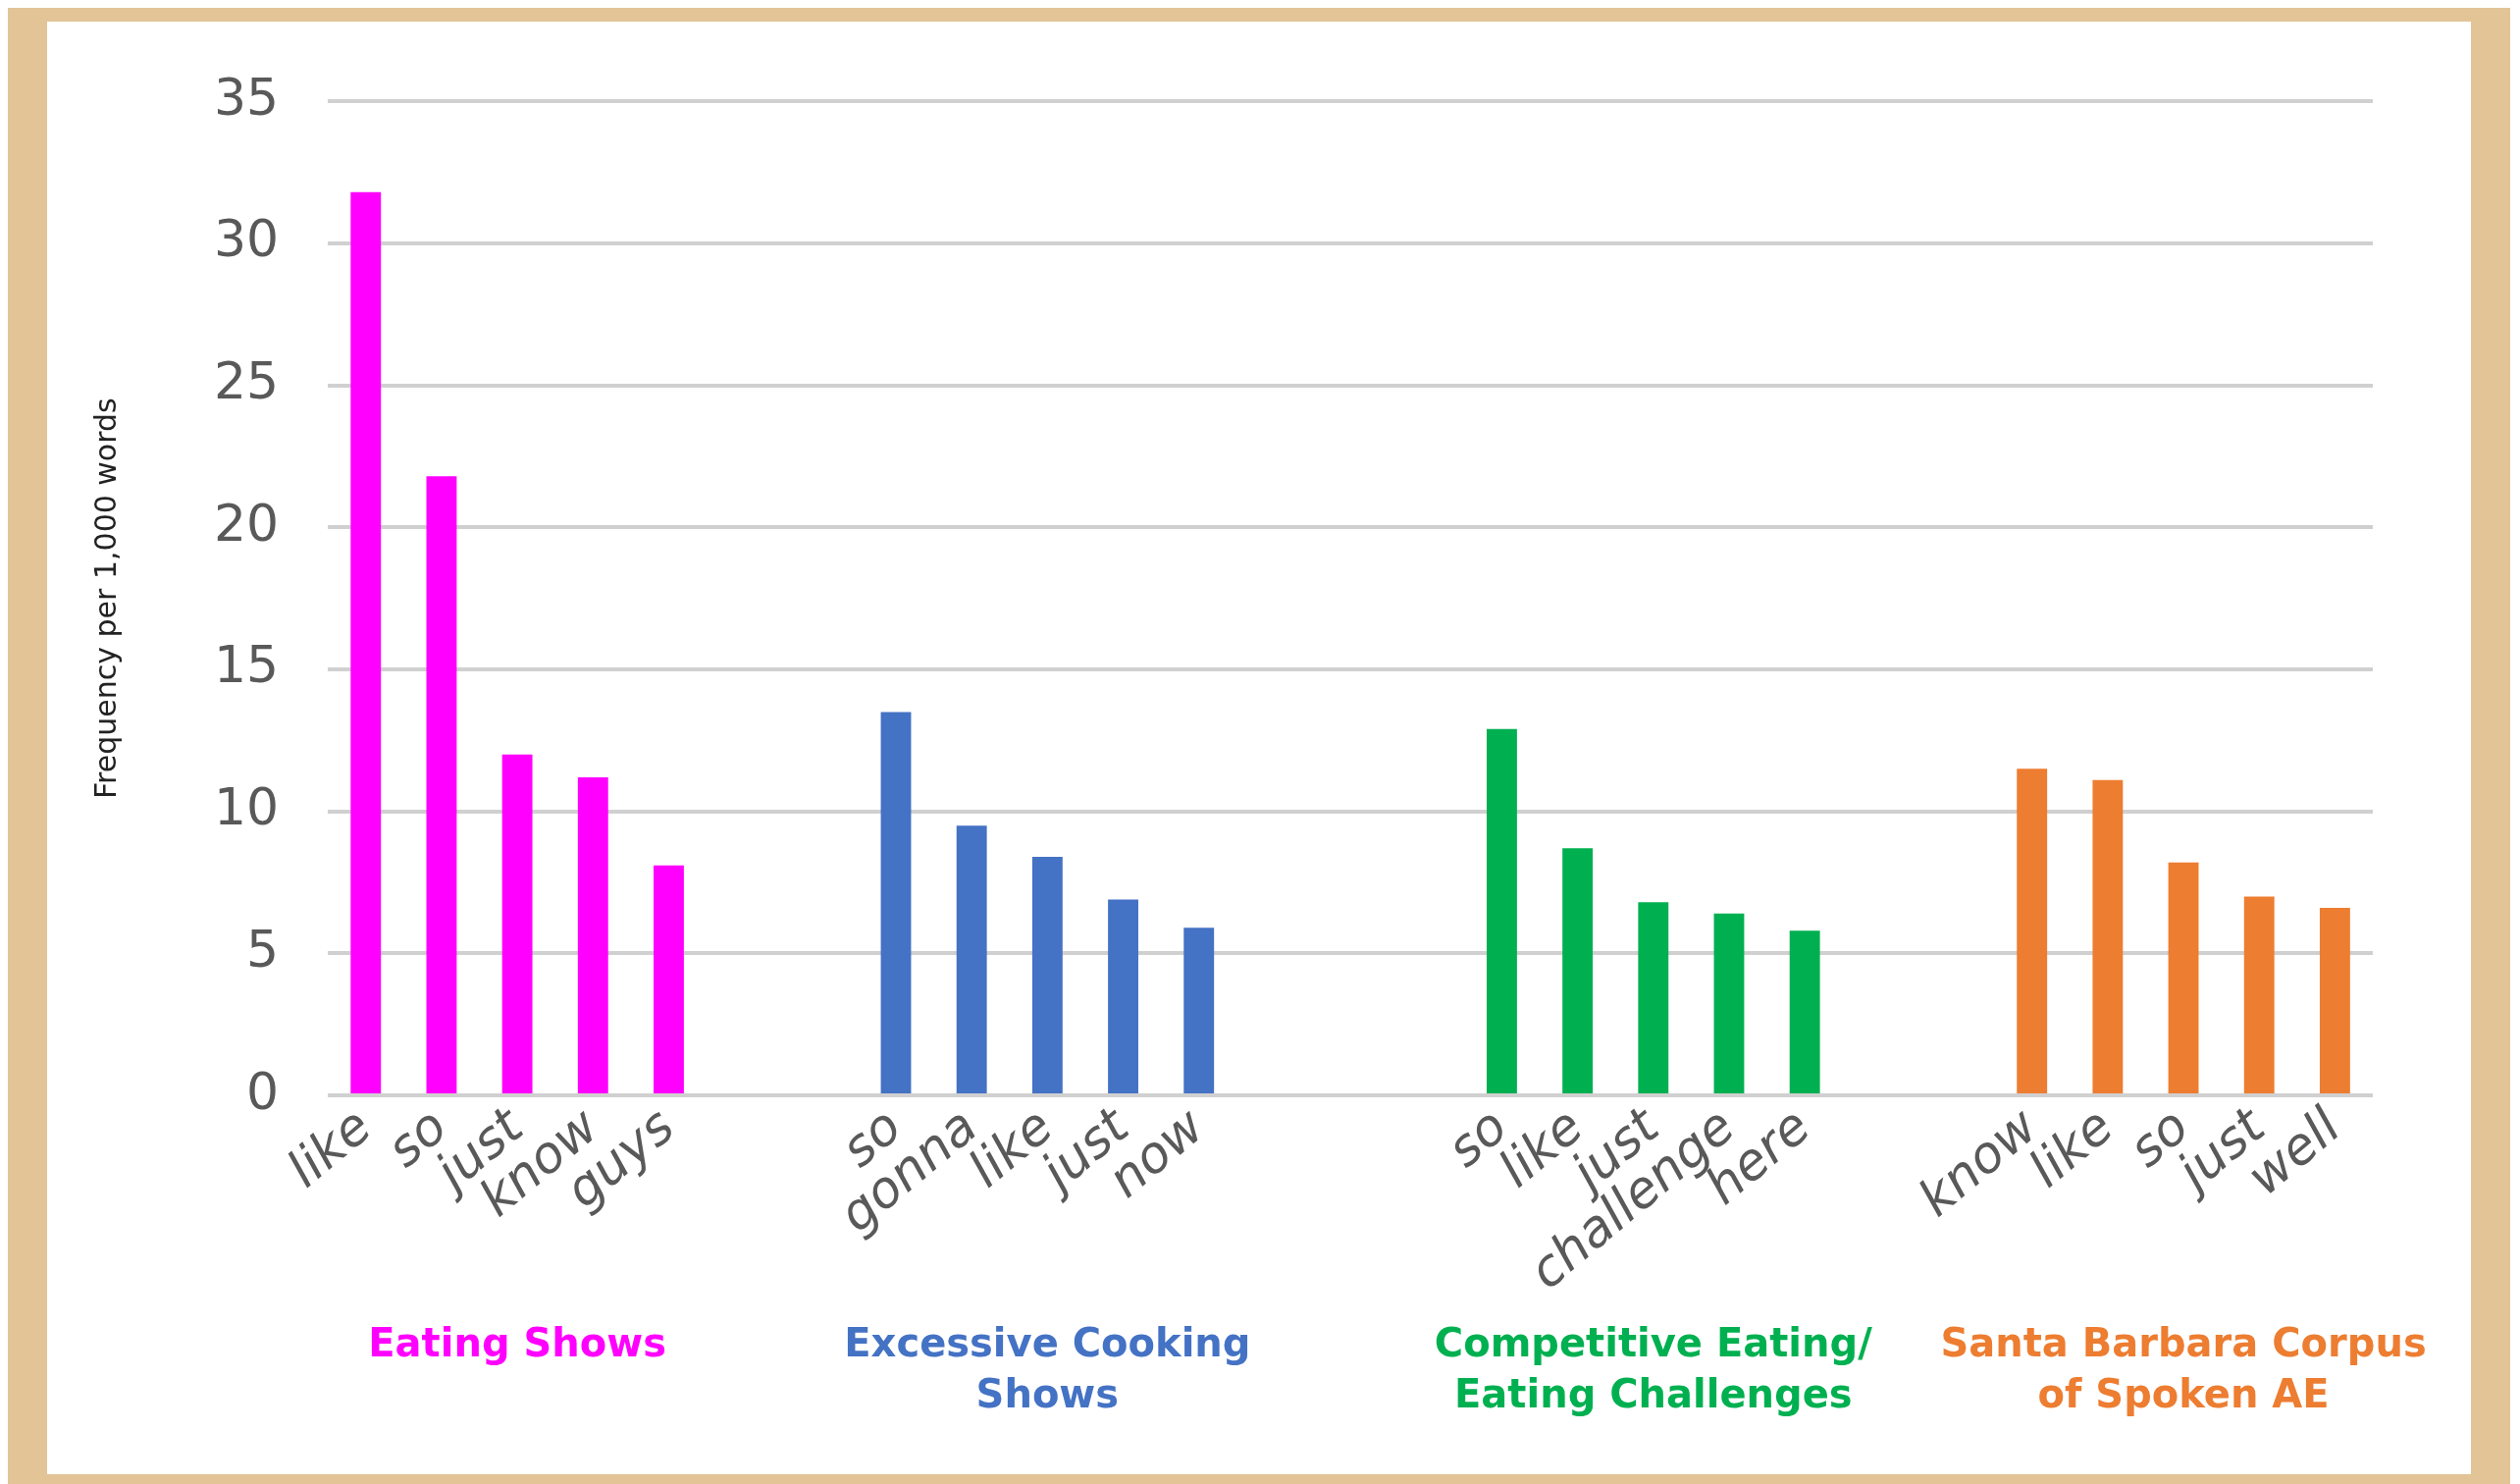  What do you see at coordinates (247, 239) in the screenshot?
I see `y-tick-label: 30` at bounding box center [247, 239].